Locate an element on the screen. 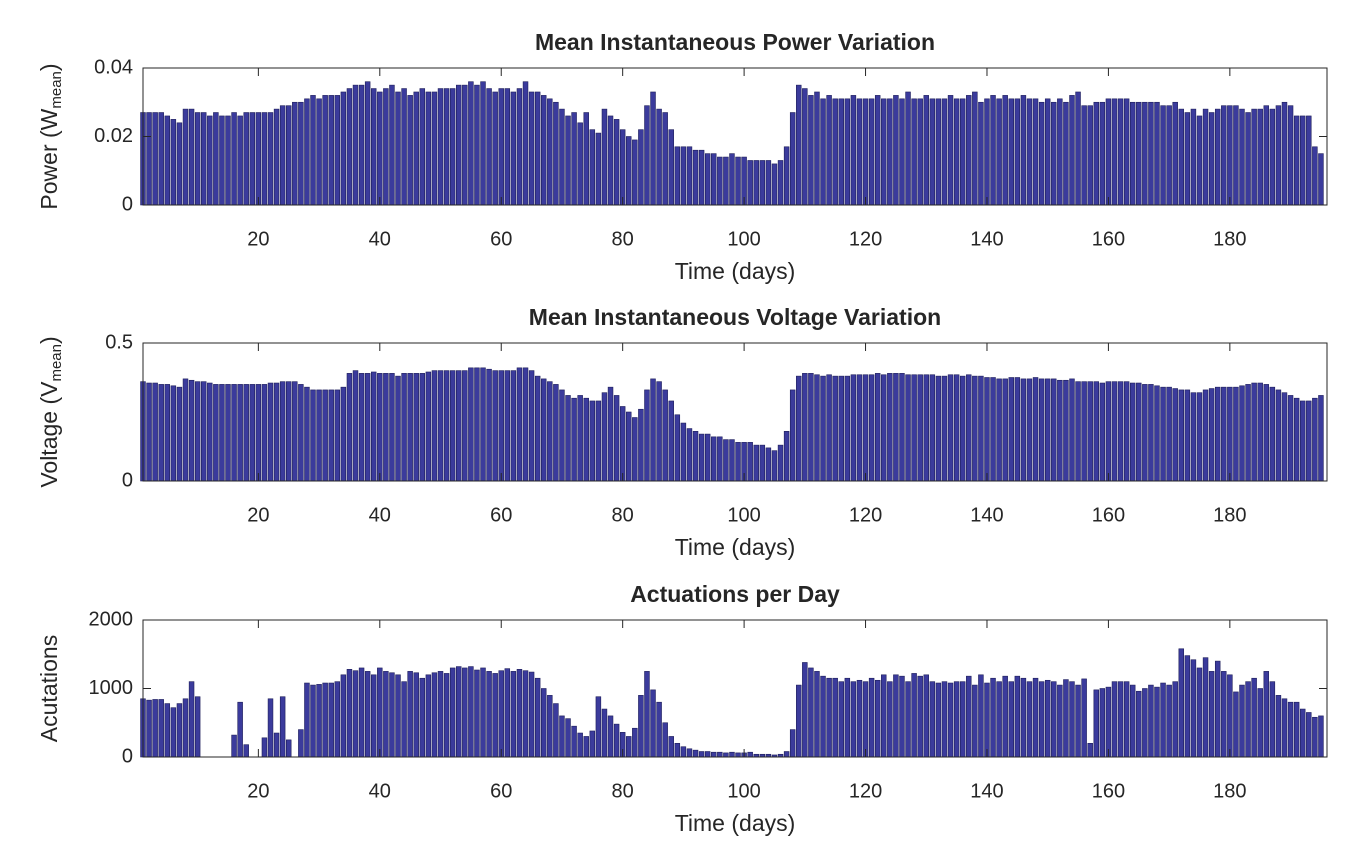 The height and width of the screenshot is (863, 1345). y-axis-label-text: Power (W is located at coordinates (49, 158).